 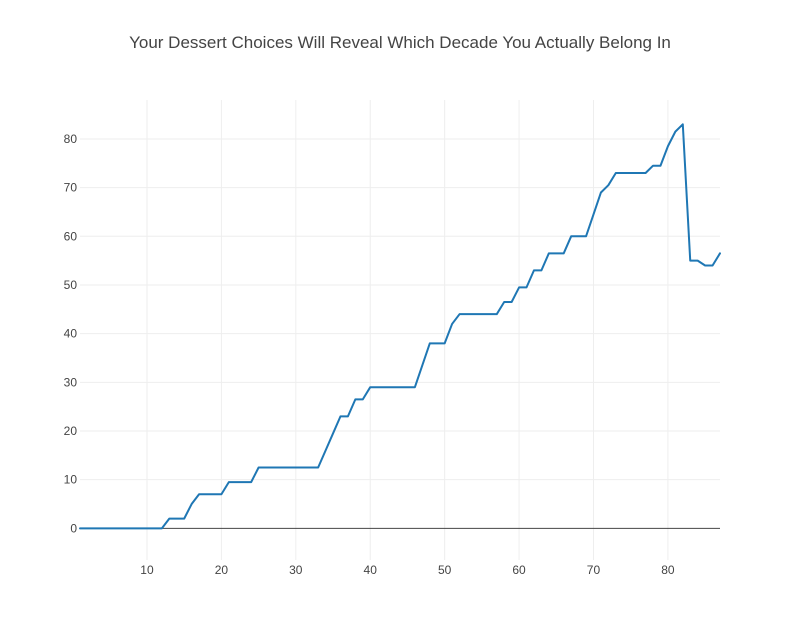 I want to click on y-tick-label: 50, so click(x=71, y=285).